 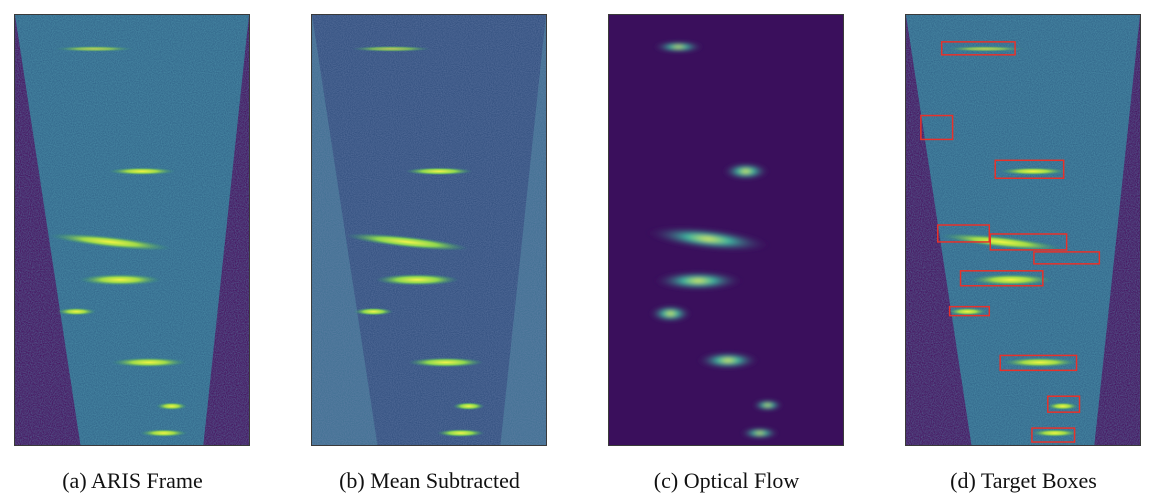 What do you see at coordinates (1023, 480) in the screenshot?
I see `caption-target-boxes: (d) Target Boxes` at bounding box center [1023, 480].